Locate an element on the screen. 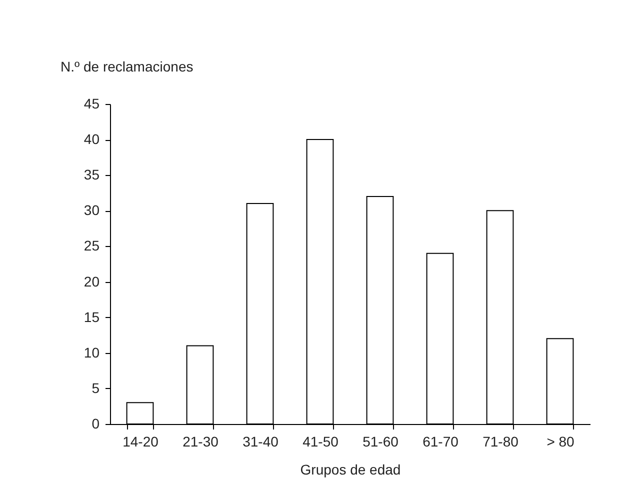 The height and width of the screenshot is (494, 643). y-tick-label: 5 is located at coordinates (96, 388).